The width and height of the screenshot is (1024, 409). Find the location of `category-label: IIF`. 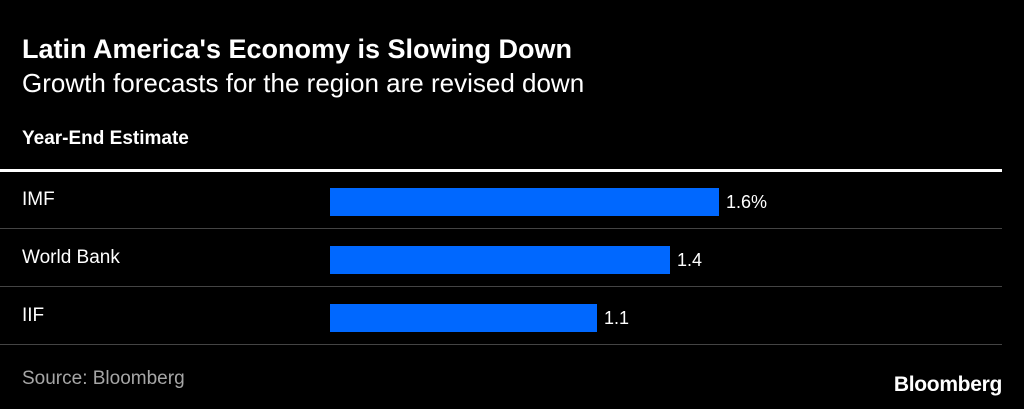

category-label: IIF is located at coordinates (33, 315).